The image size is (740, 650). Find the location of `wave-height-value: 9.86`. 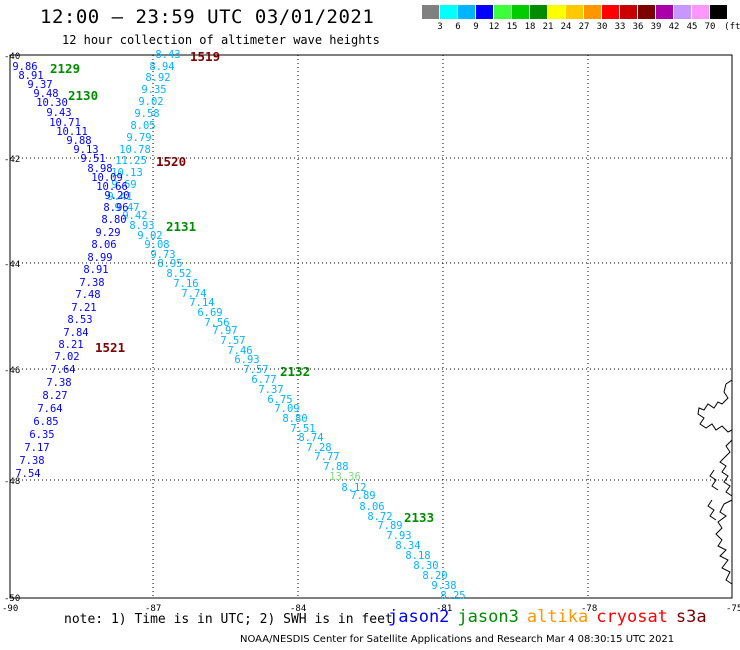

wave-height-value: 9.86 is located at coordinates (24, 67).